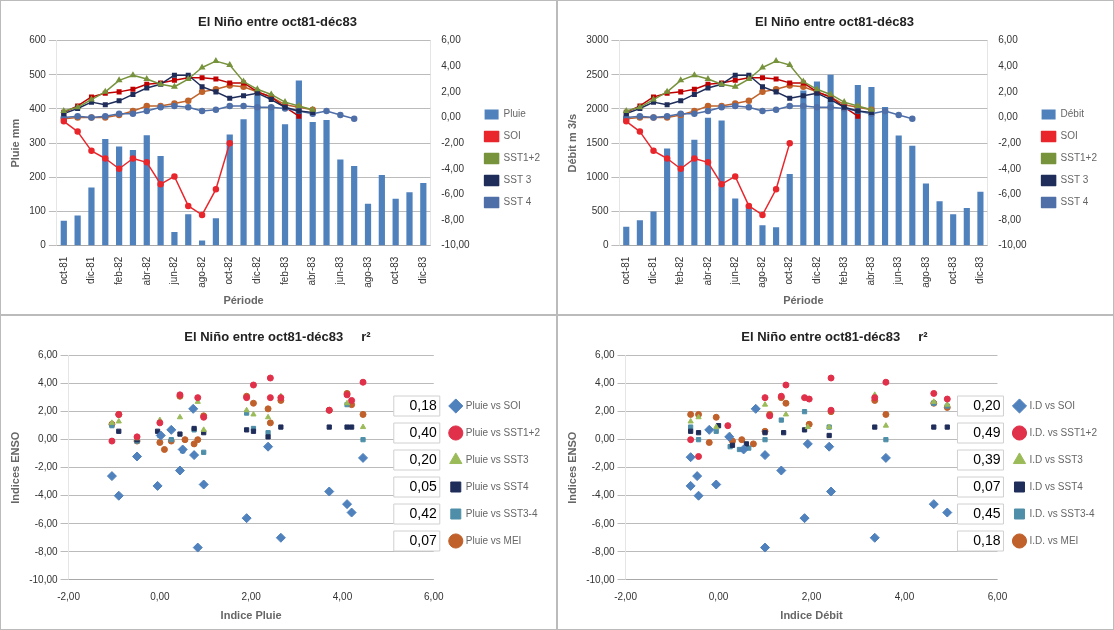 The image size is (1114, 630). I want to click on y-tick-label: 3000, so click(597, 40).